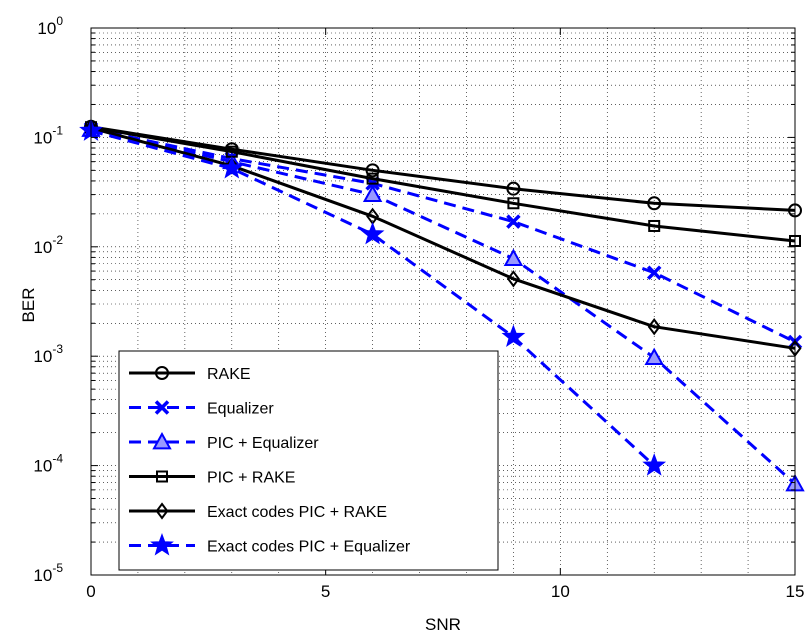 The width and height of the screenshot is (810, 638). Describe the element at coordinates (48, 573) in the screenshot. I see `y-tick-label: 10⁻⁵` at that location.